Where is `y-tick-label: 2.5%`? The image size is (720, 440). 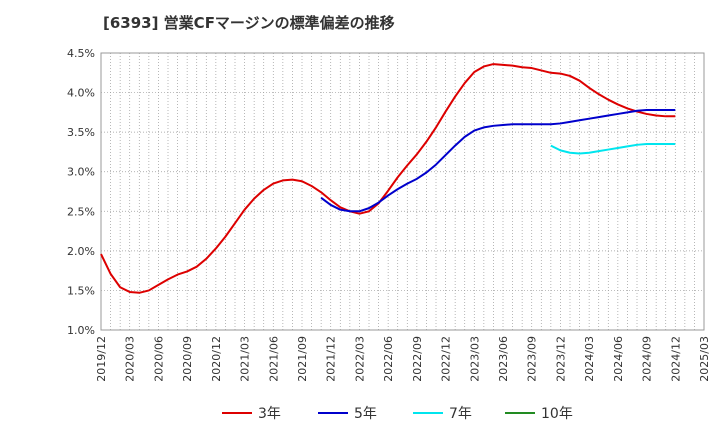 y-tick-label: 2.5% is located at coordinates (81, 211).